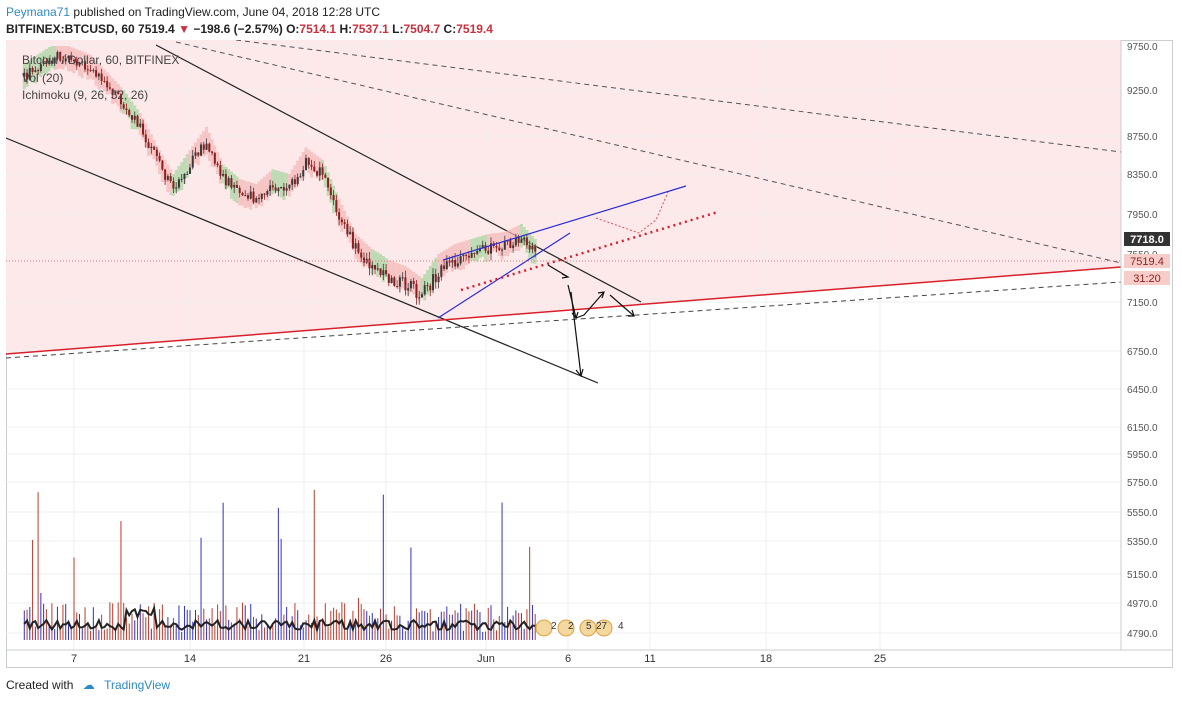  Describe the element at coordinates (38, 12) in the screenshot. I see `author-link: Peymana71` at that location.